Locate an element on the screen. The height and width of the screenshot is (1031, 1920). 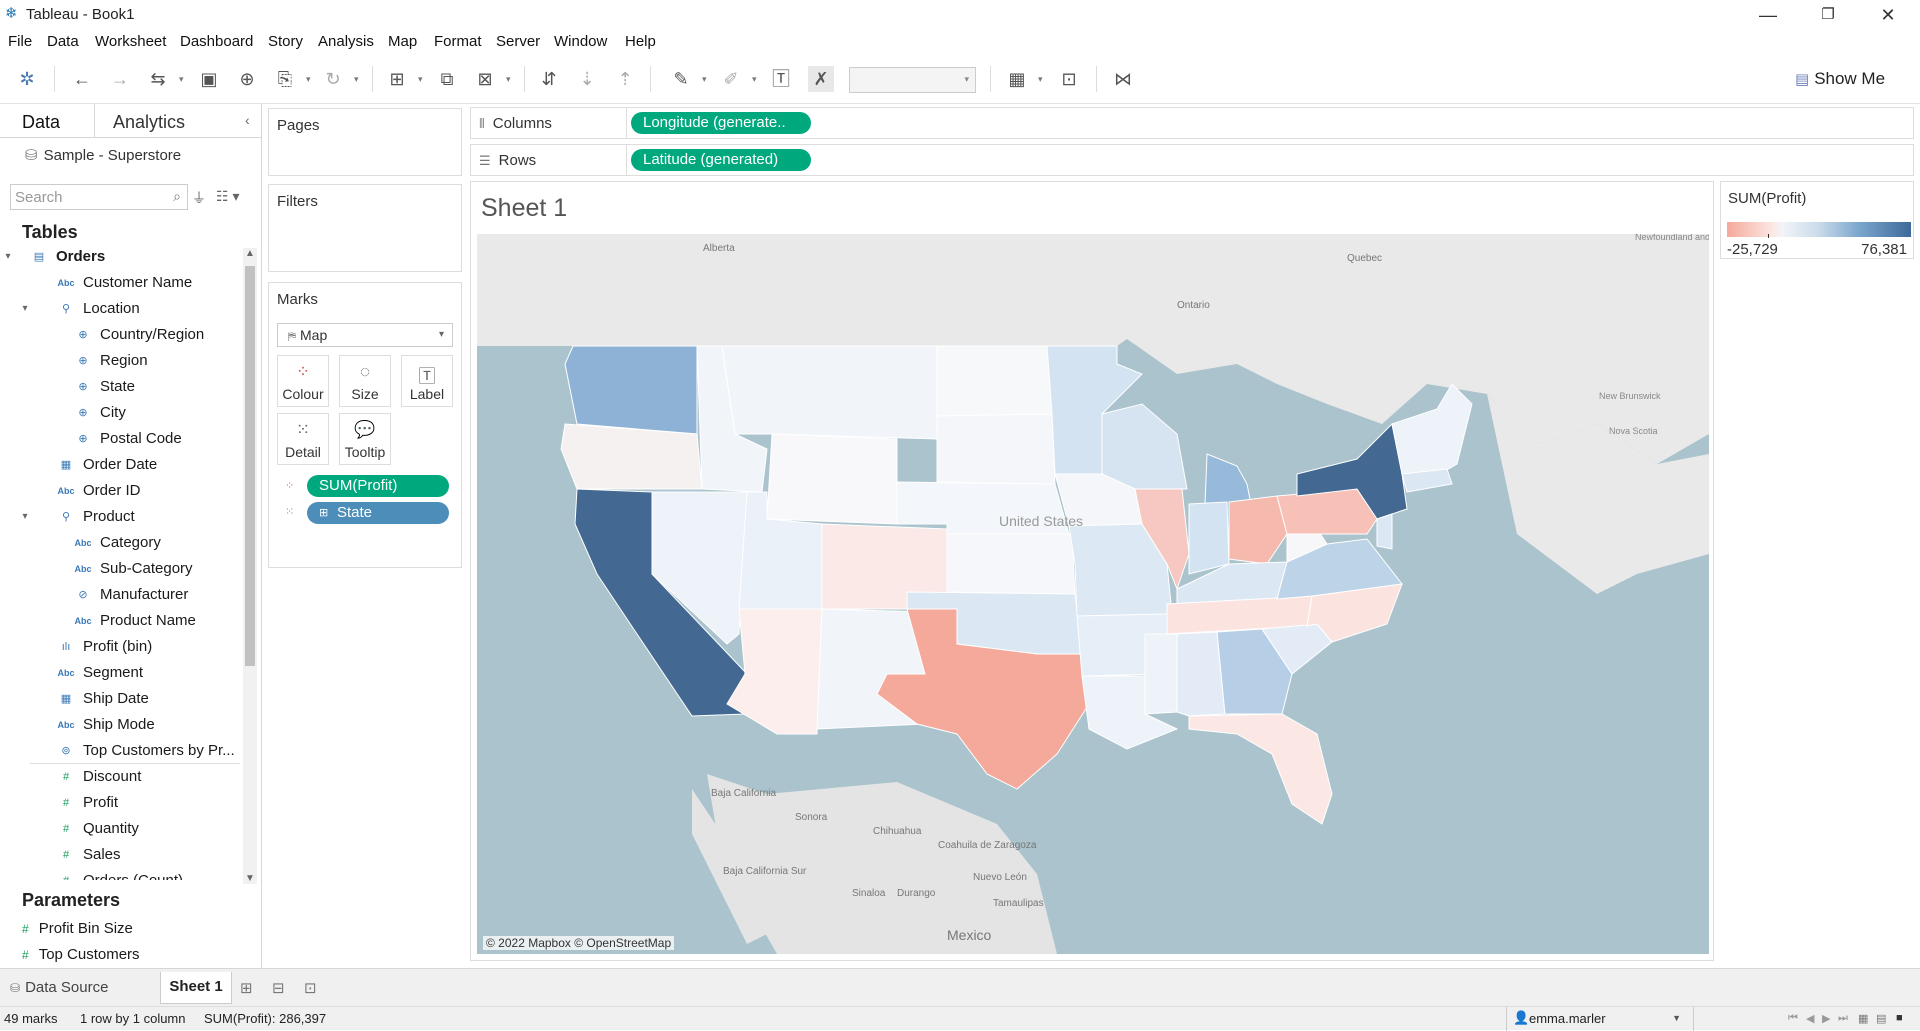
clear-sheet-icon: ⊠ is located at coordinates (485, 79).